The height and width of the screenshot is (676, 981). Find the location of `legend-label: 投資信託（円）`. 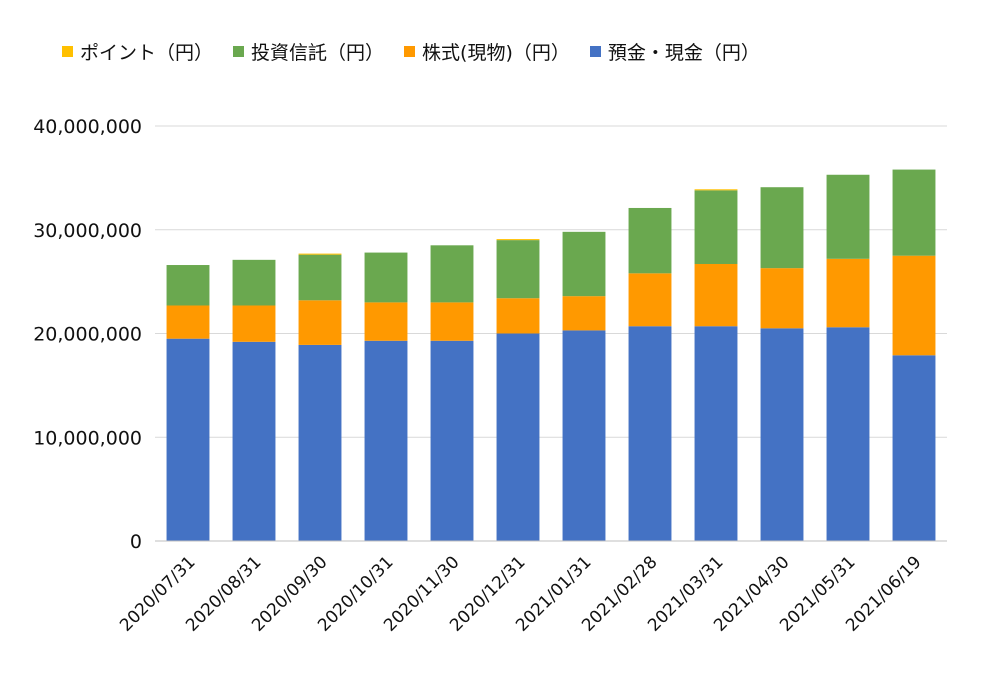

legend-label: 投資信託（円） is located at coordinates (318, 53).